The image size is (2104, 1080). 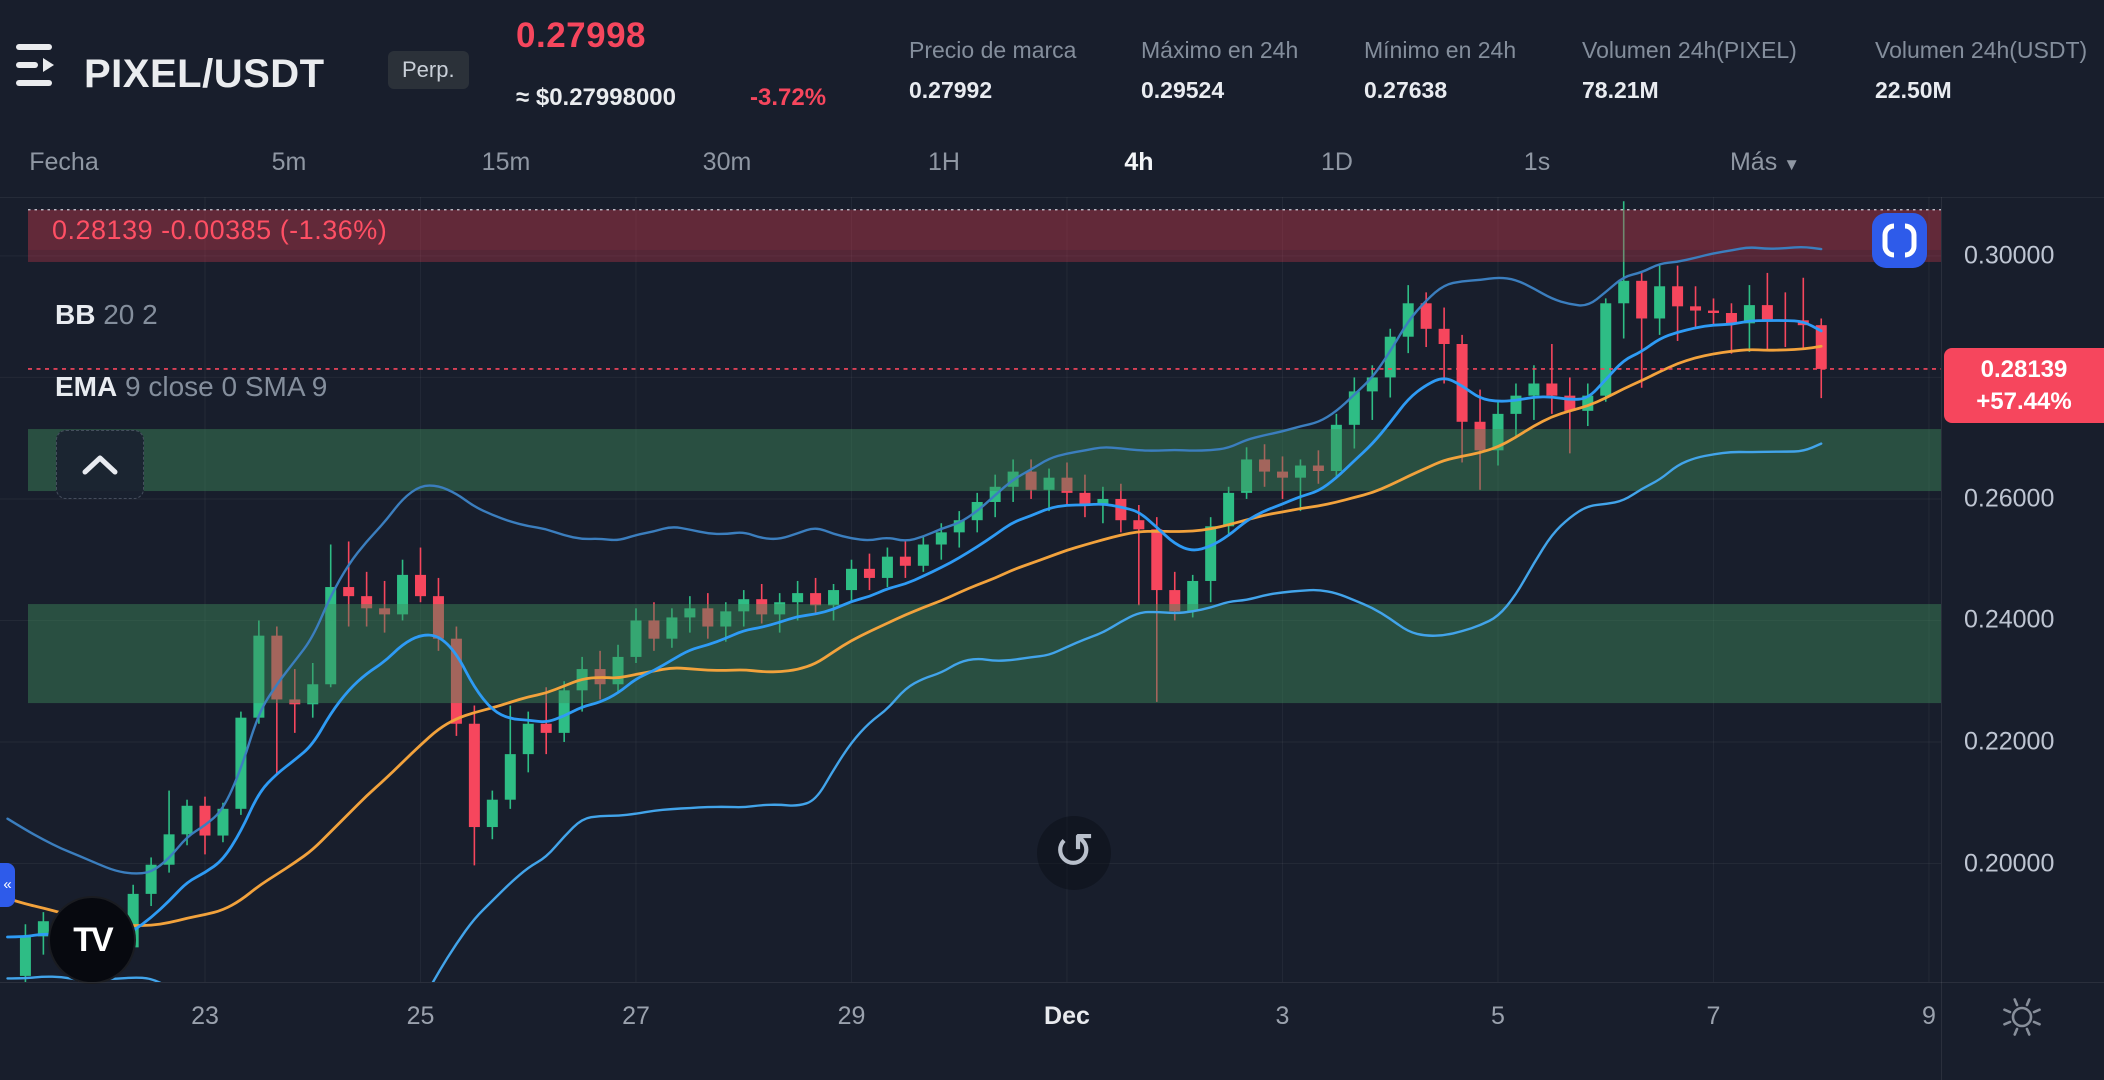 I want to click on tradingview-logo-text: TV, so click(x=93, y=940).